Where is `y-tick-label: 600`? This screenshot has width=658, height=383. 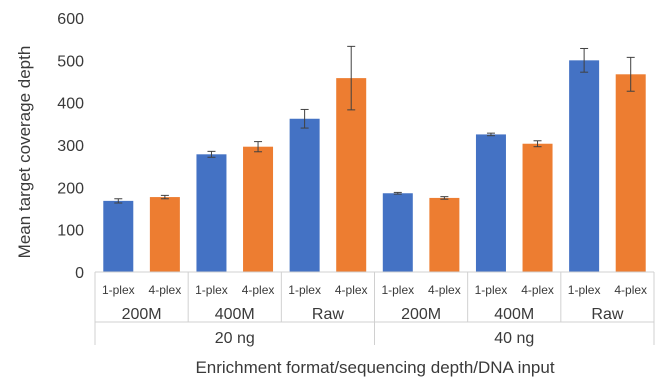
y-tick-label: 600 is located at coordinates (70, 19).